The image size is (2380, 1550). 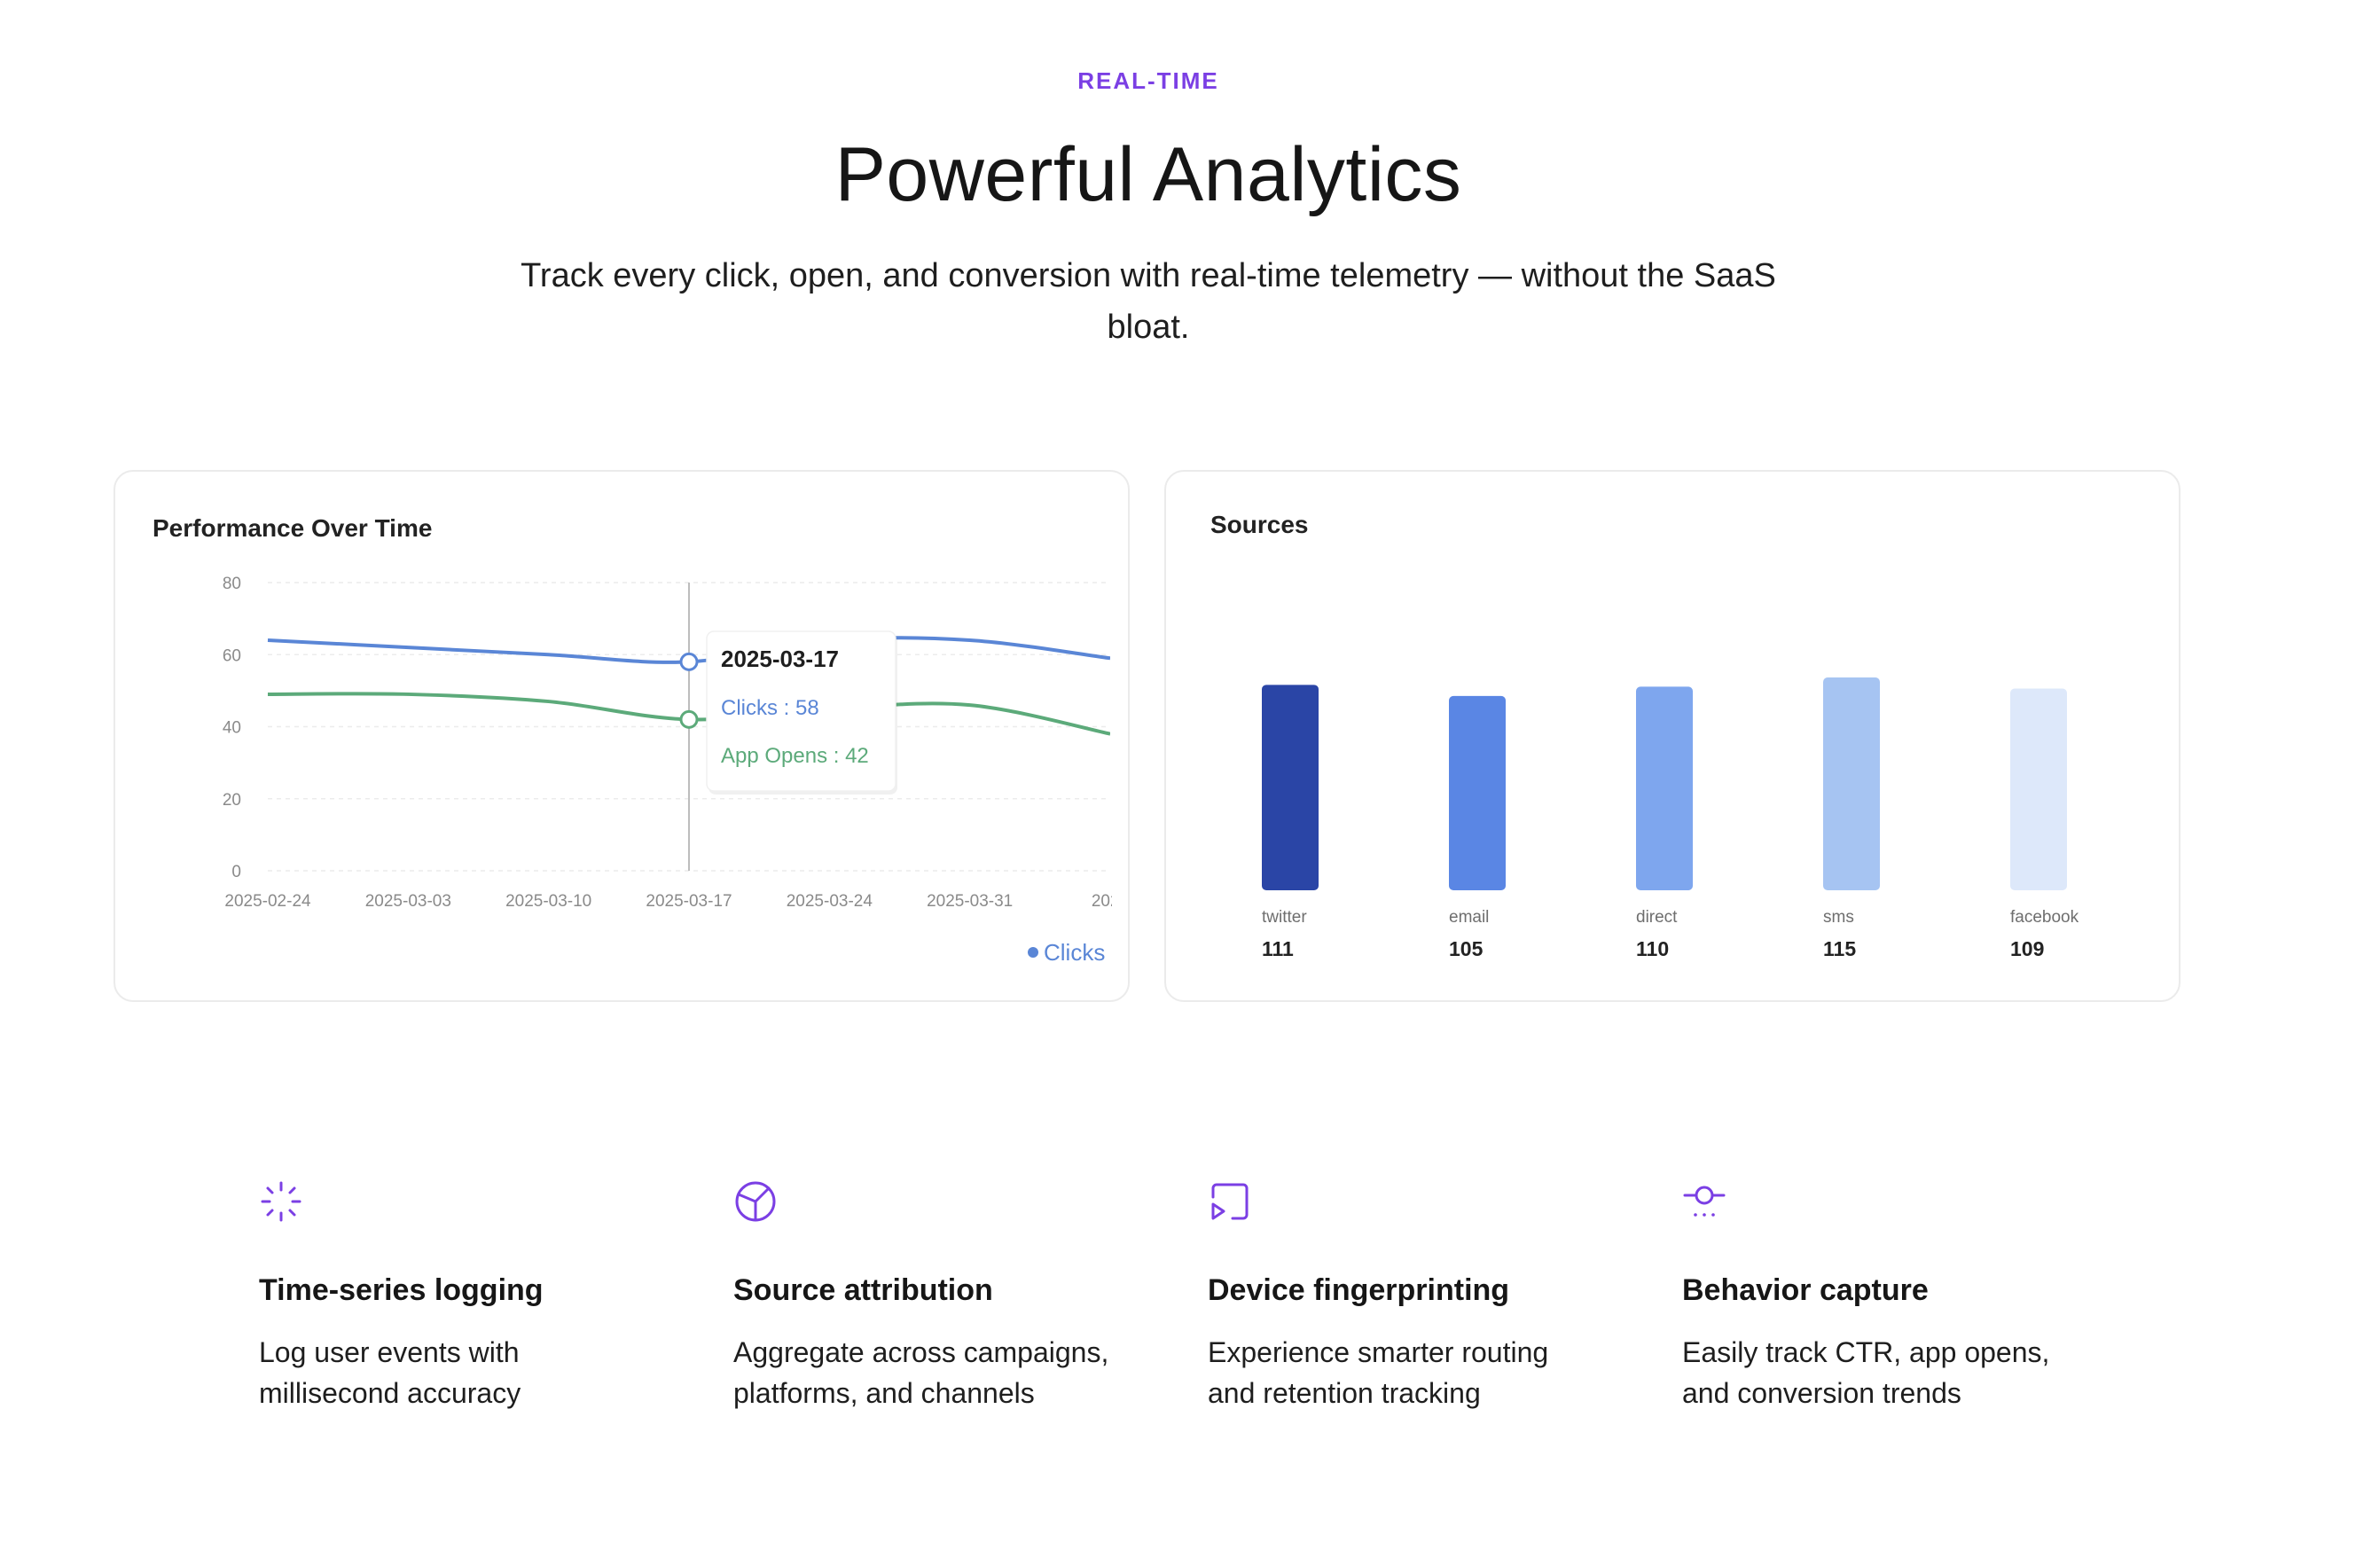 I want to click on feature-title: Time-series logging, so click(x=401, y=1290).